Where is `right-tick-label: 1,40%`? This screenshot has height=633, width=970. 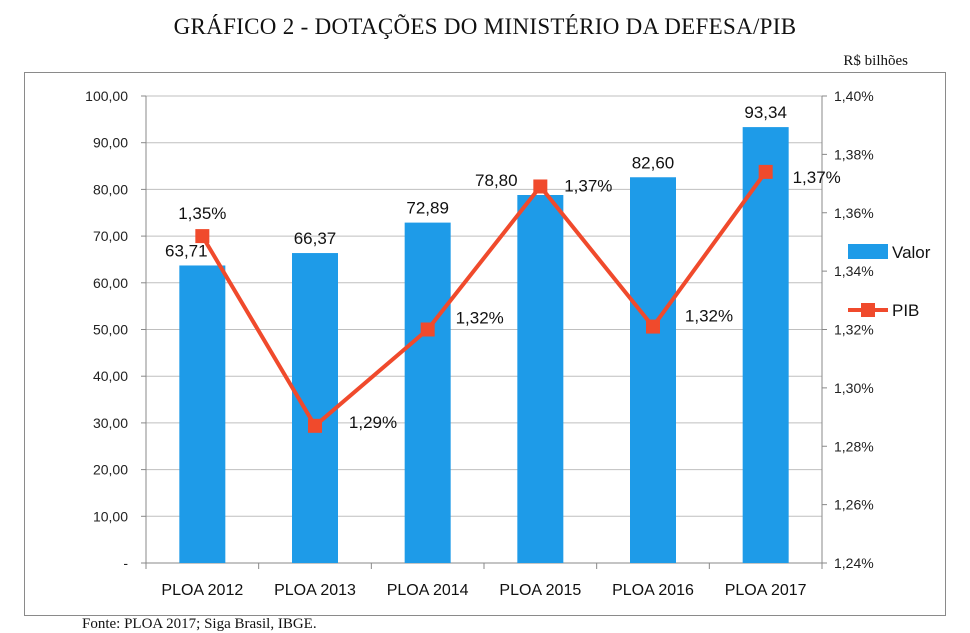 right-tick-label: 1,40% is located at coordinates (854, 96).